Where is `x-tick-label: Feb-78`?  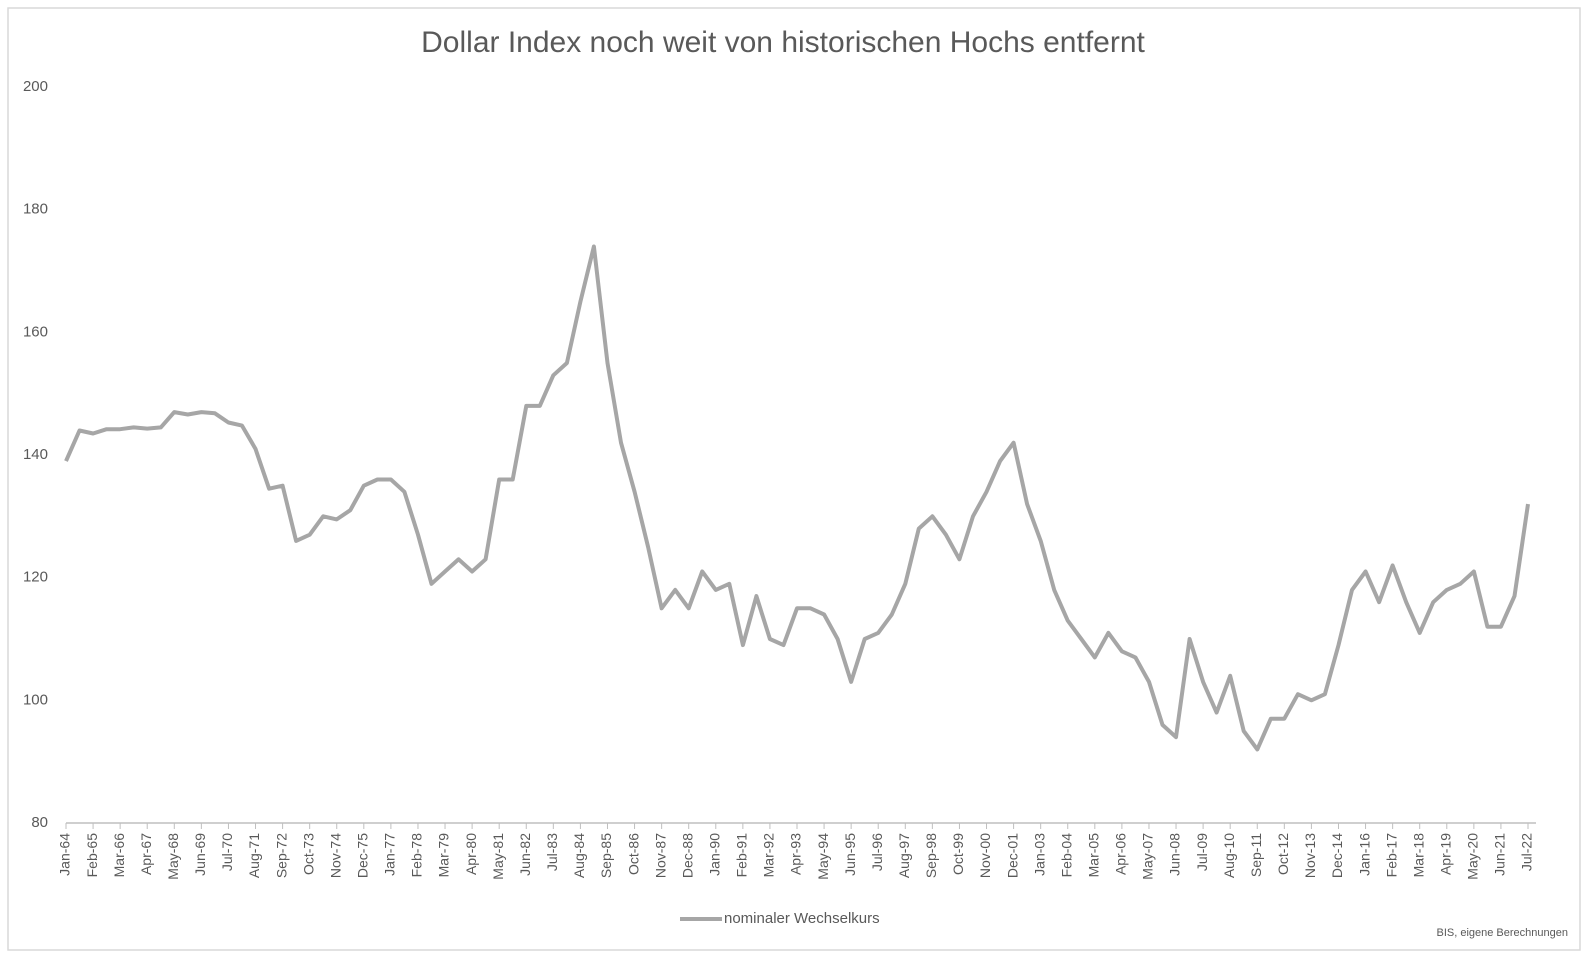 x-tick-label: Feb-78 is located at coordinates (417, 855).